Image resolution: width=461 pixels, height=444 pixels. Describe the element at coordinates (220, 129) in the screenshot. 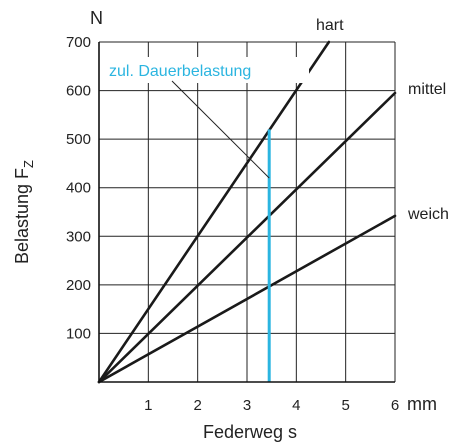

I see `annotation-leader-line` at that location.